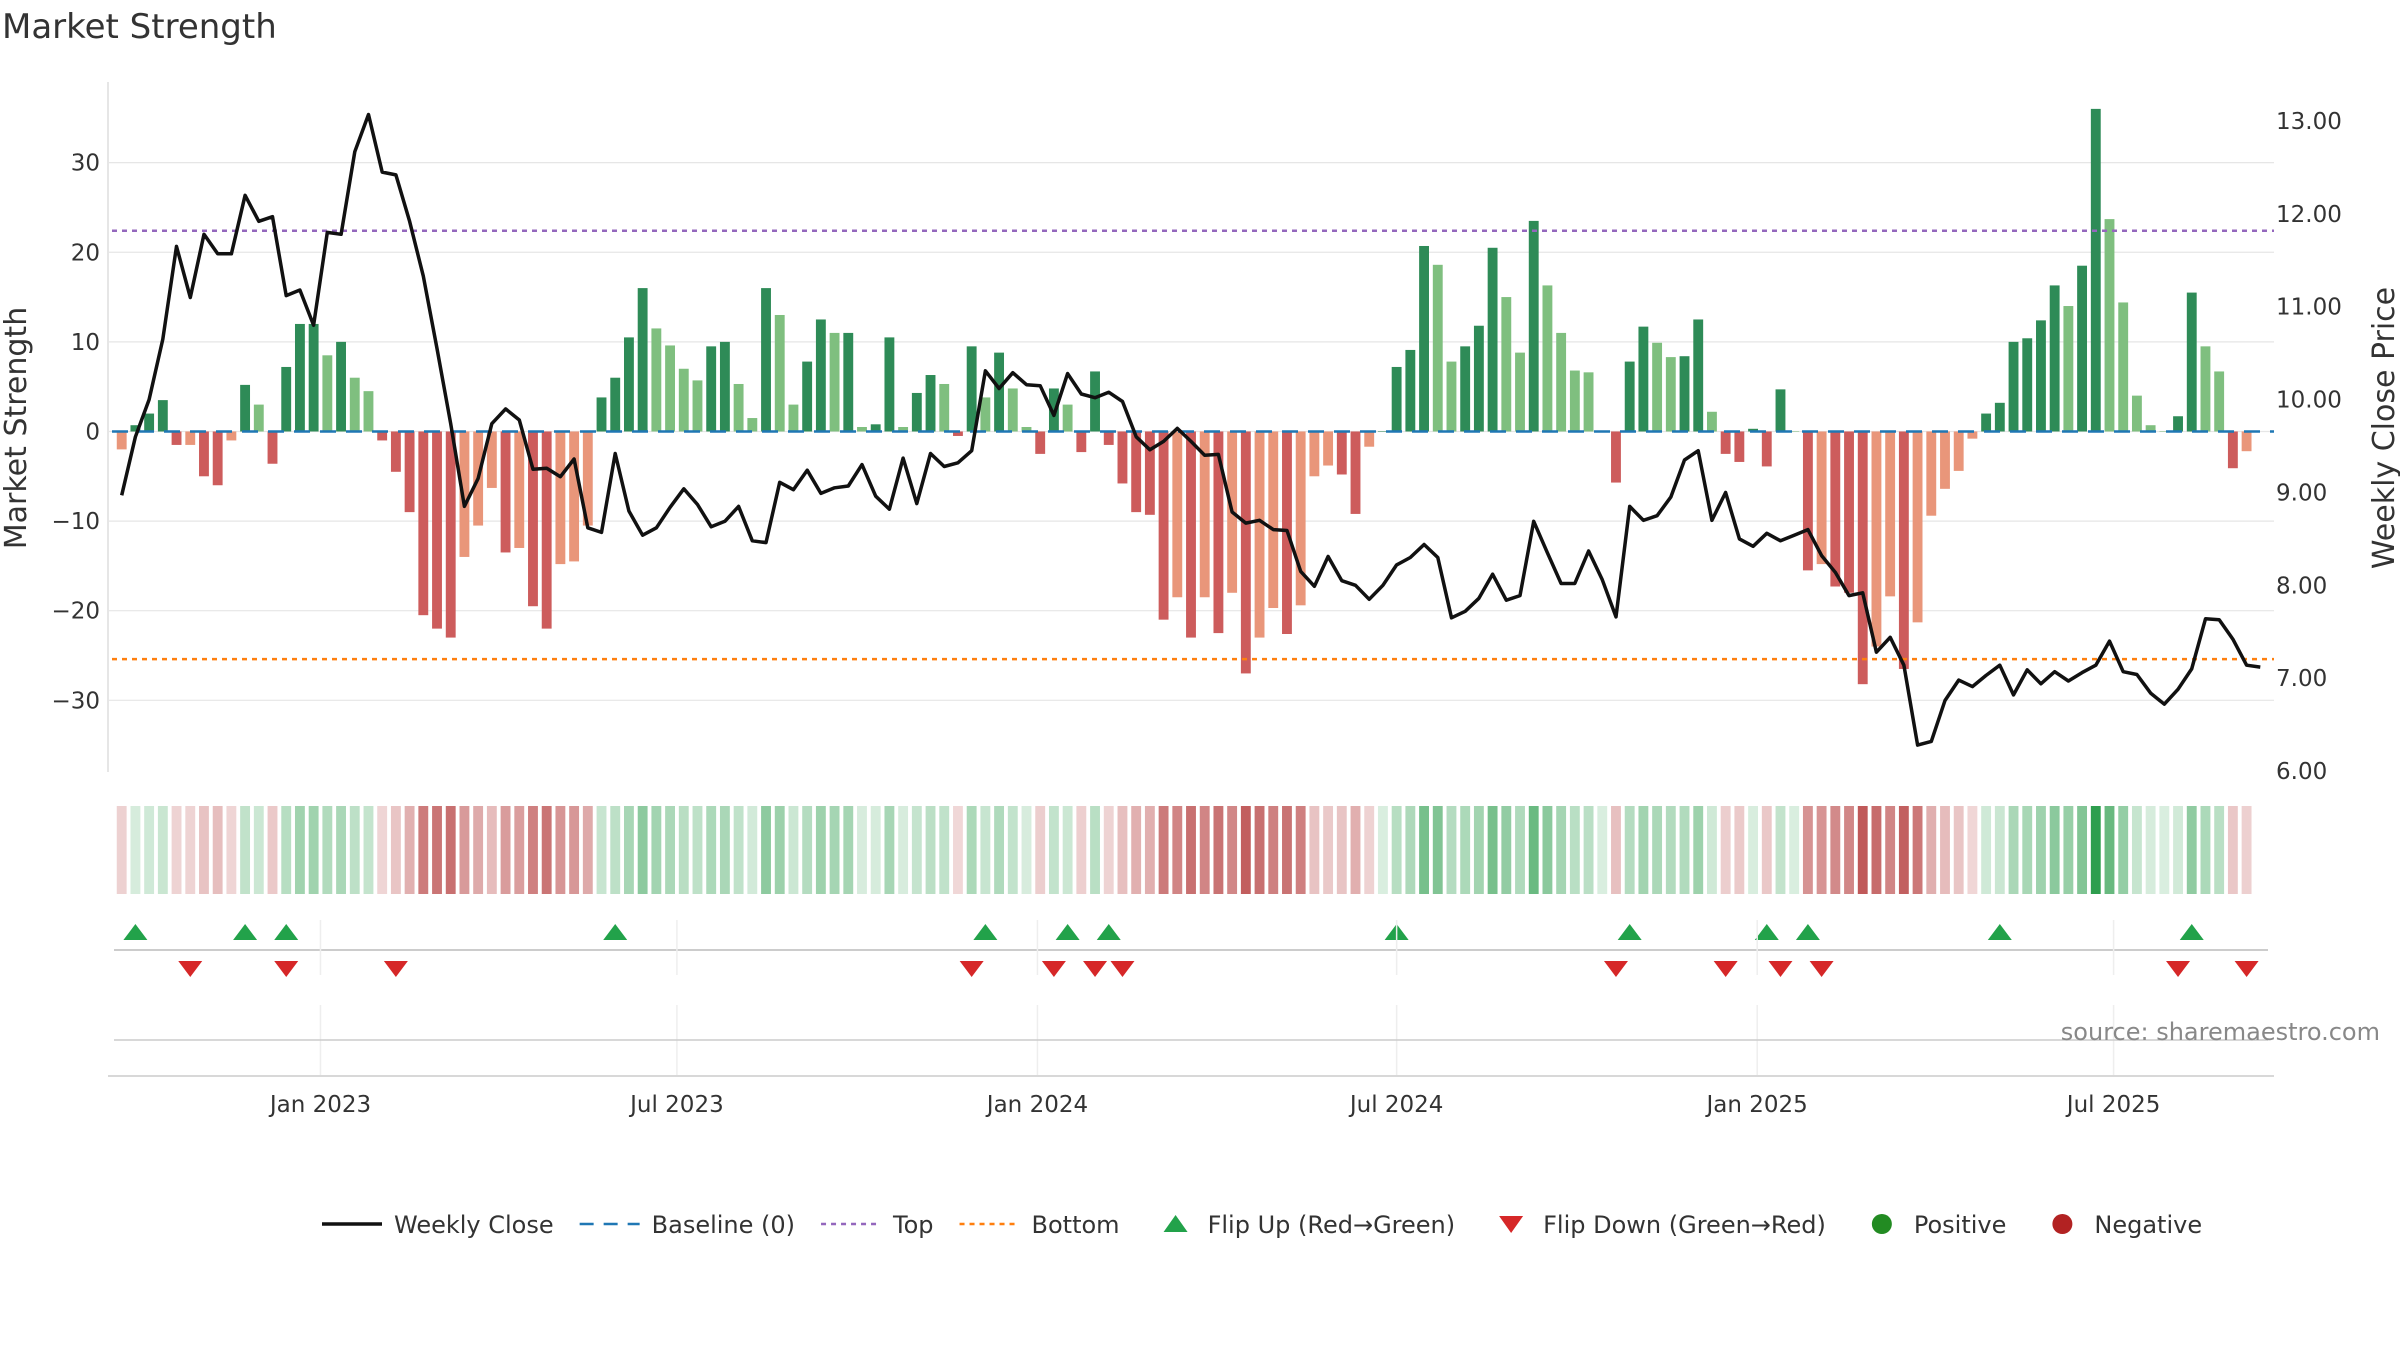  Describe the element at coordinates (92, 432) in the screenshot. I see `y-tick-label: 0` at that location.